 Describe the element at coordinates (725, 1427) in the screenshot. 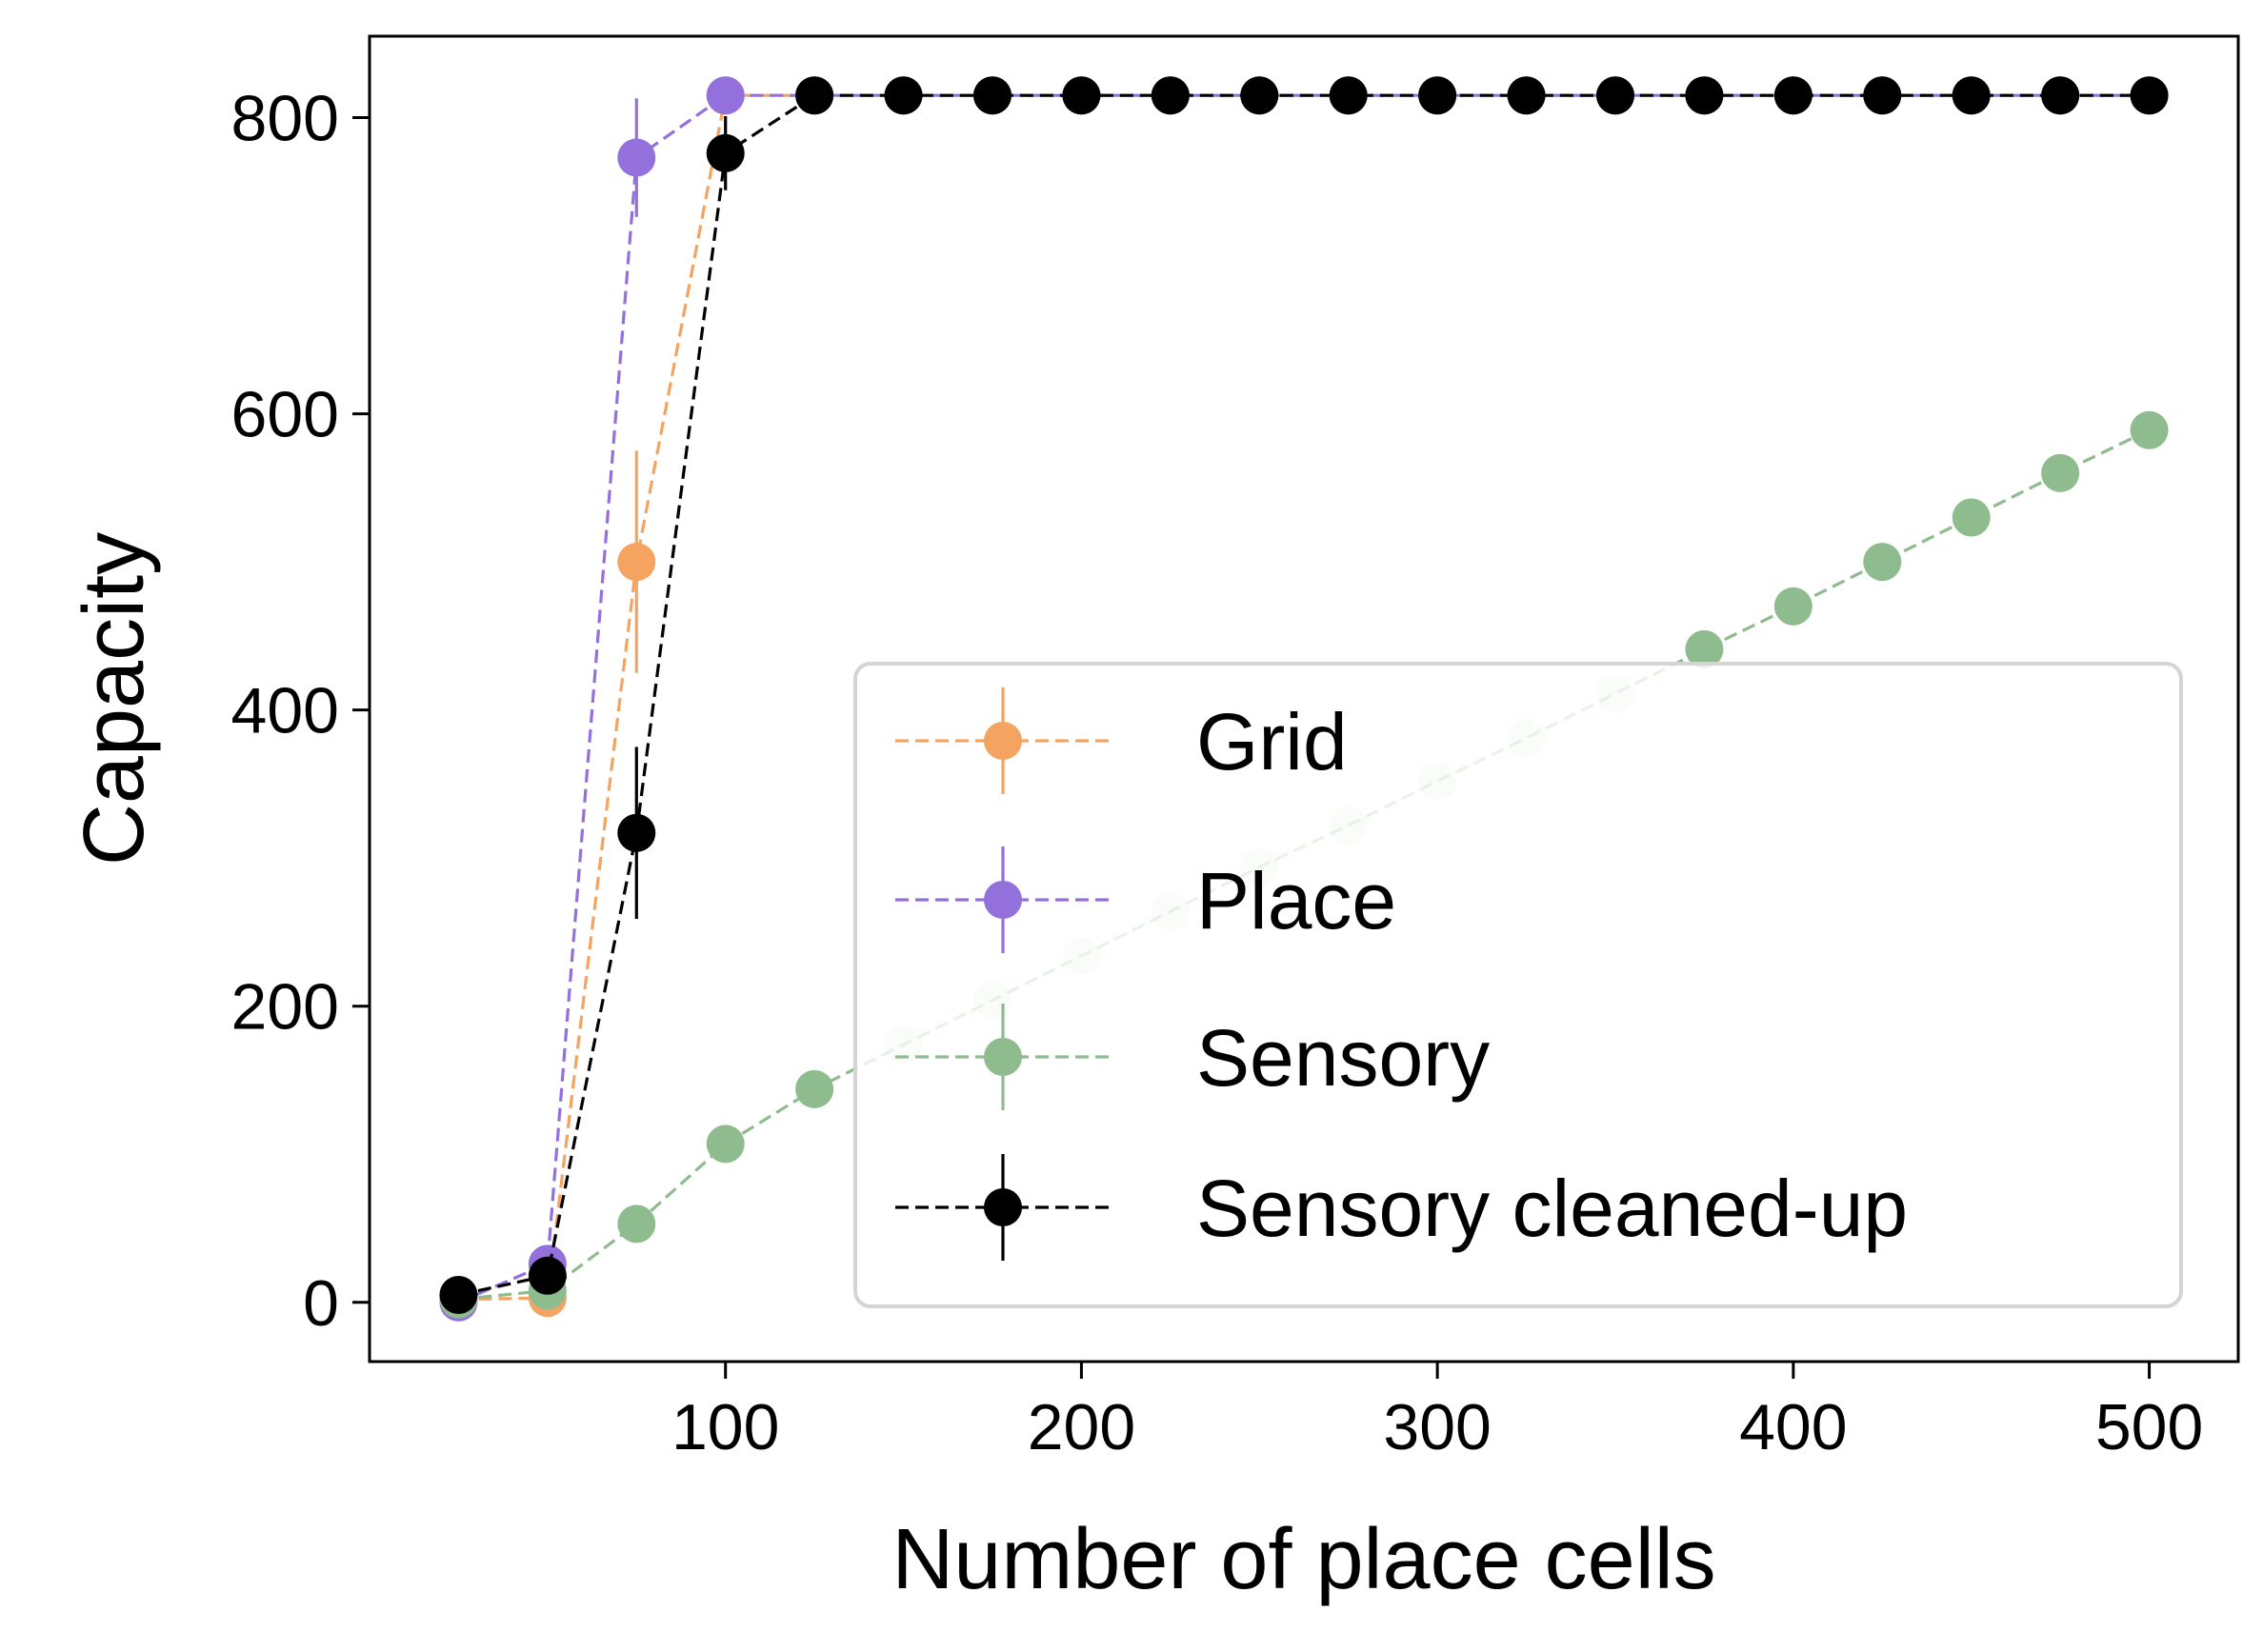

I see `x-tick-label: 100` at that location.